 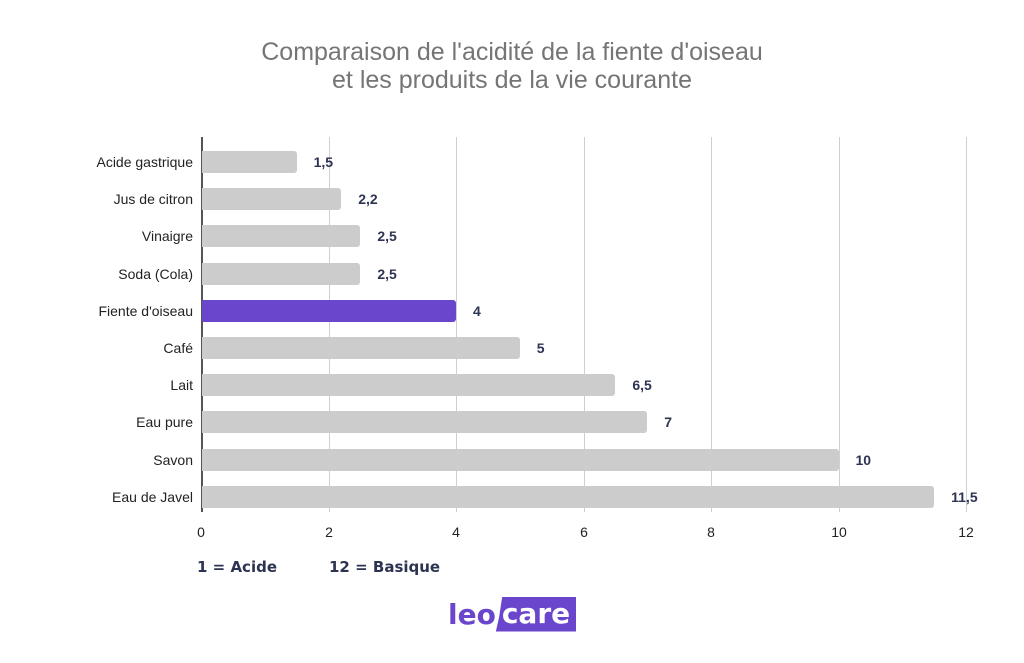 I want to click on legend-basic: 12 = Basique, so click(x=385, y=567).